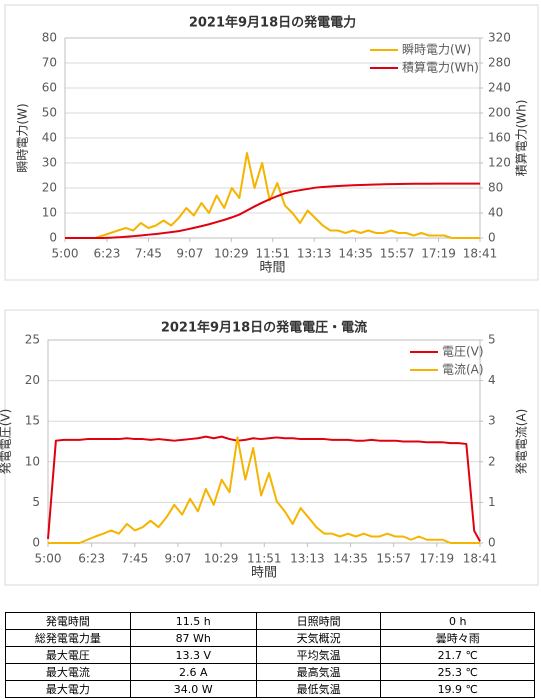 This screenshot has width=541, height=700. I want to click on table-cell: 最低気温, so click(318, 689).